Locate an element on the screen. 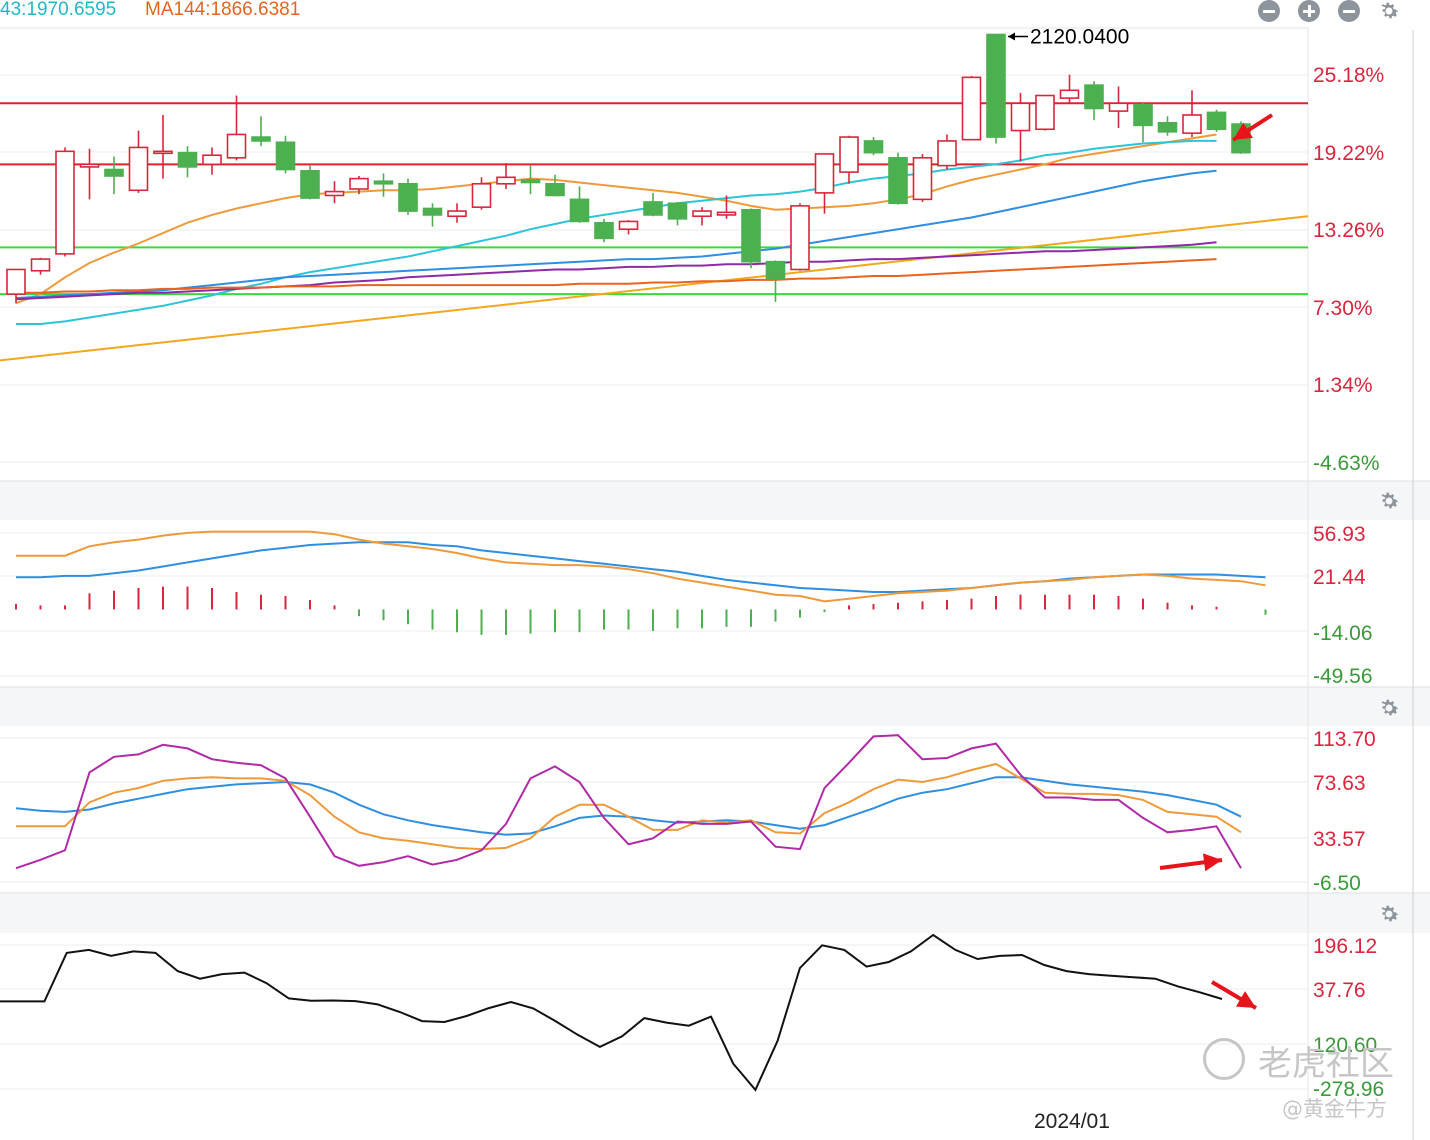 The height and width of the screenshot is (1140, 1430). kdj-axis-label: -6.50 is located at coordinates (1337, 883).